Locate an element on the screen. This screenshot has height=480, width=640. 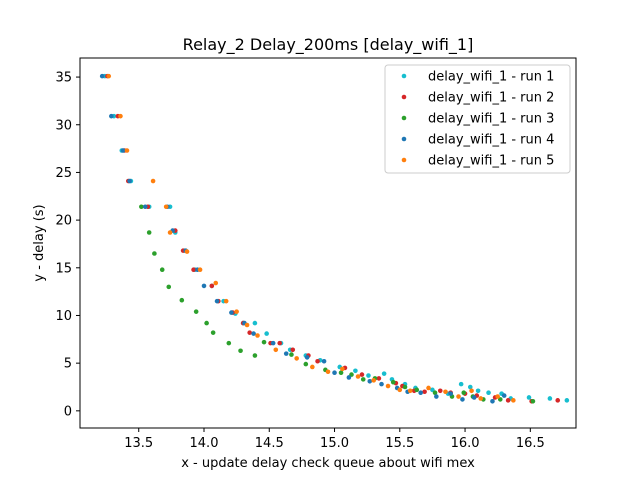
y-axis-label: y - delay (s) is located at coordinates (39, 242).